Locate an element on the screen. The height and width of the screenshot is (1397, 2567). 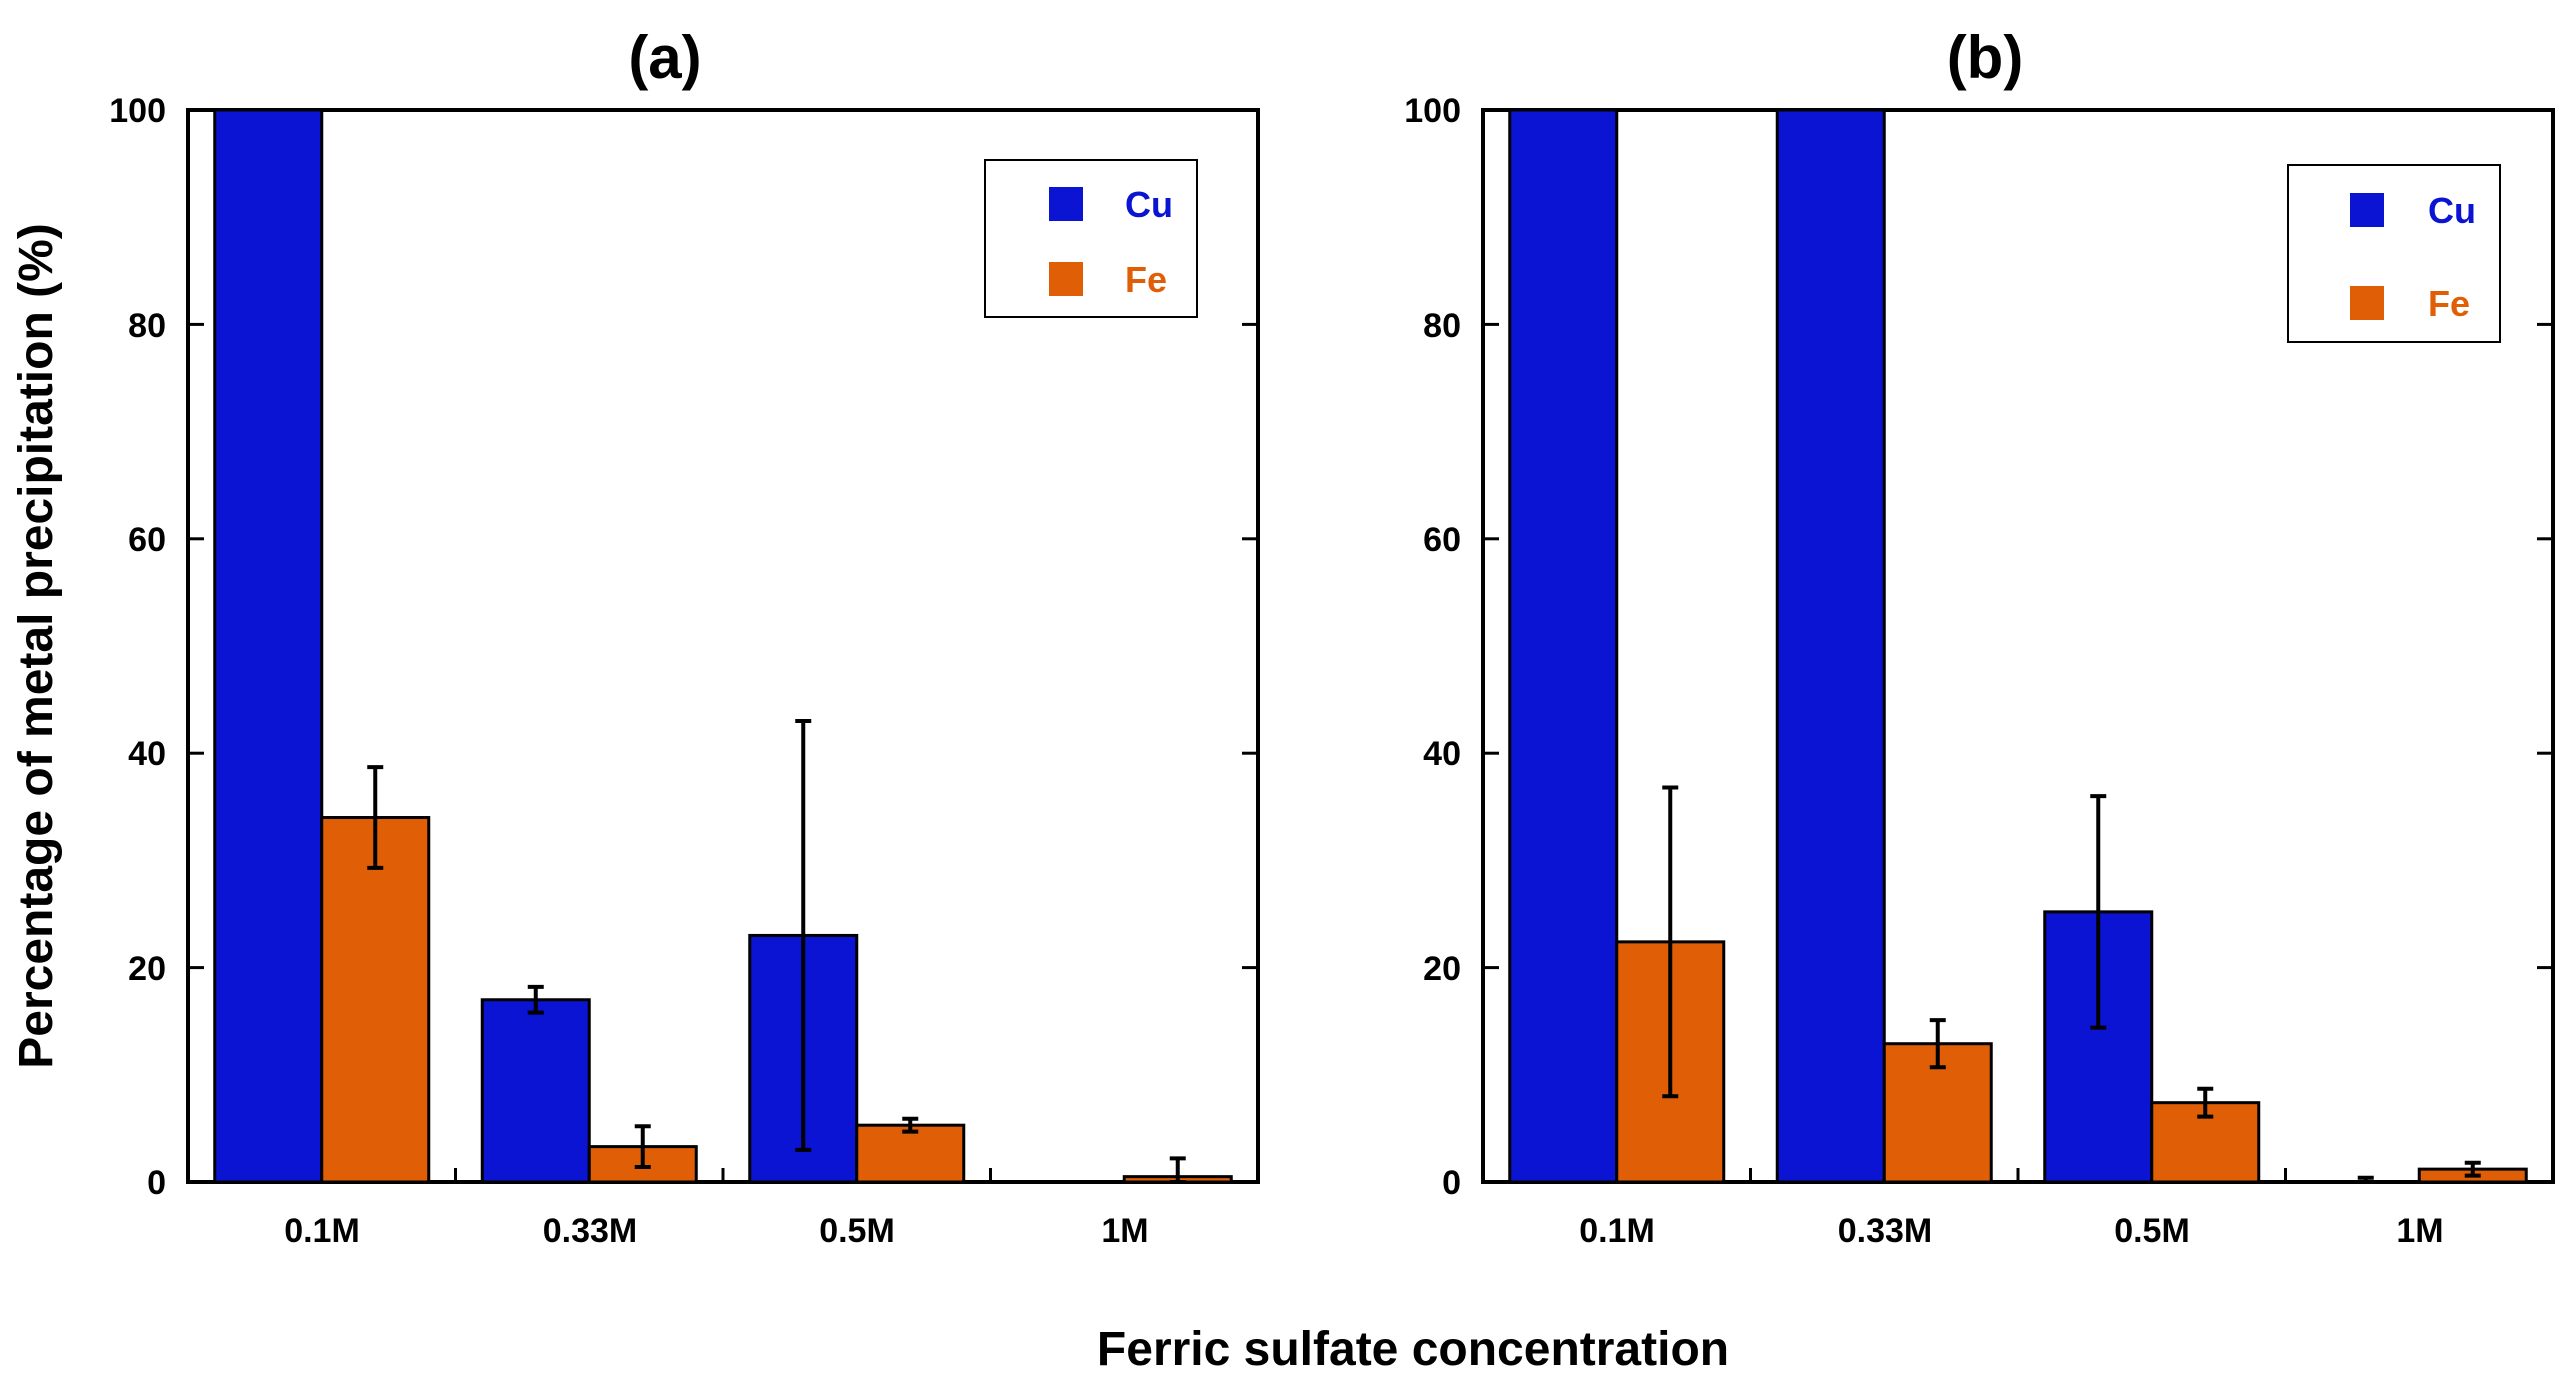
y-tick-labels-a: 0 20 40 60 80 100 is located at coordinates (137, 647).